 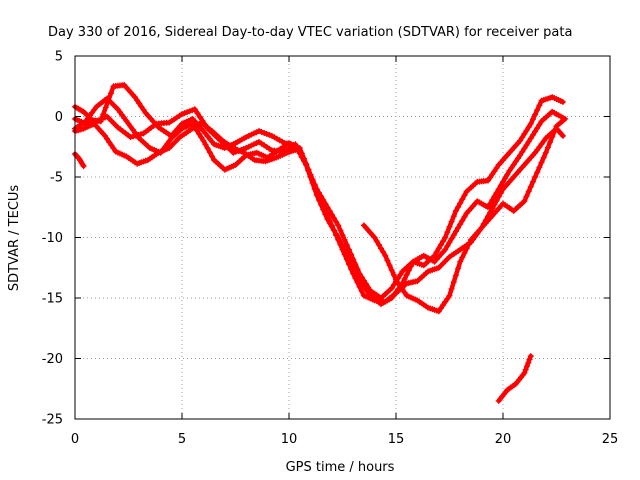 I want to click on x-tick-label: 25, so click(x=610, y=439).